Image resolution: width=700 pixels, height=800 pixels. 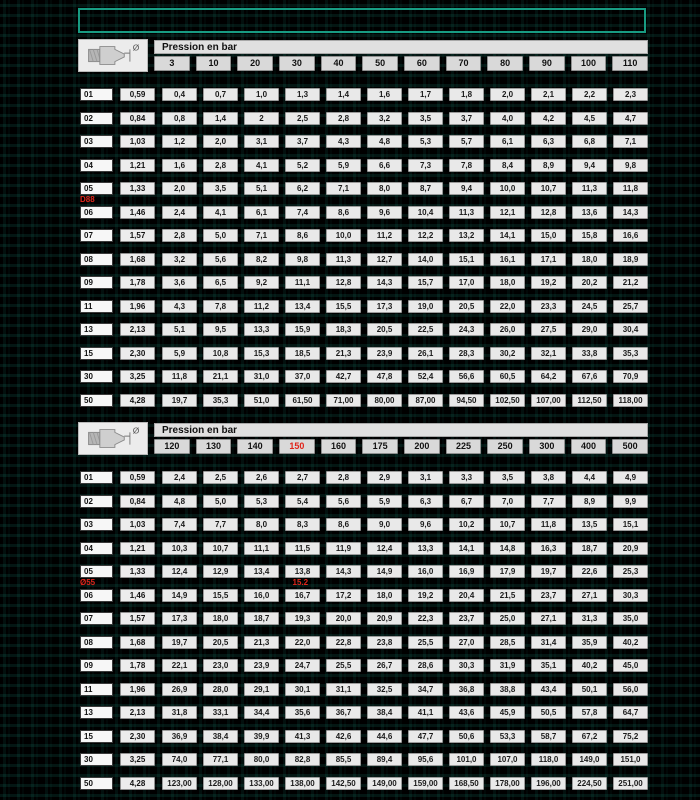 What do you see at coordinates (137, 306) in the screenshot?
I see `row-value-cell: 1,96` at bounding box center [137, 306].